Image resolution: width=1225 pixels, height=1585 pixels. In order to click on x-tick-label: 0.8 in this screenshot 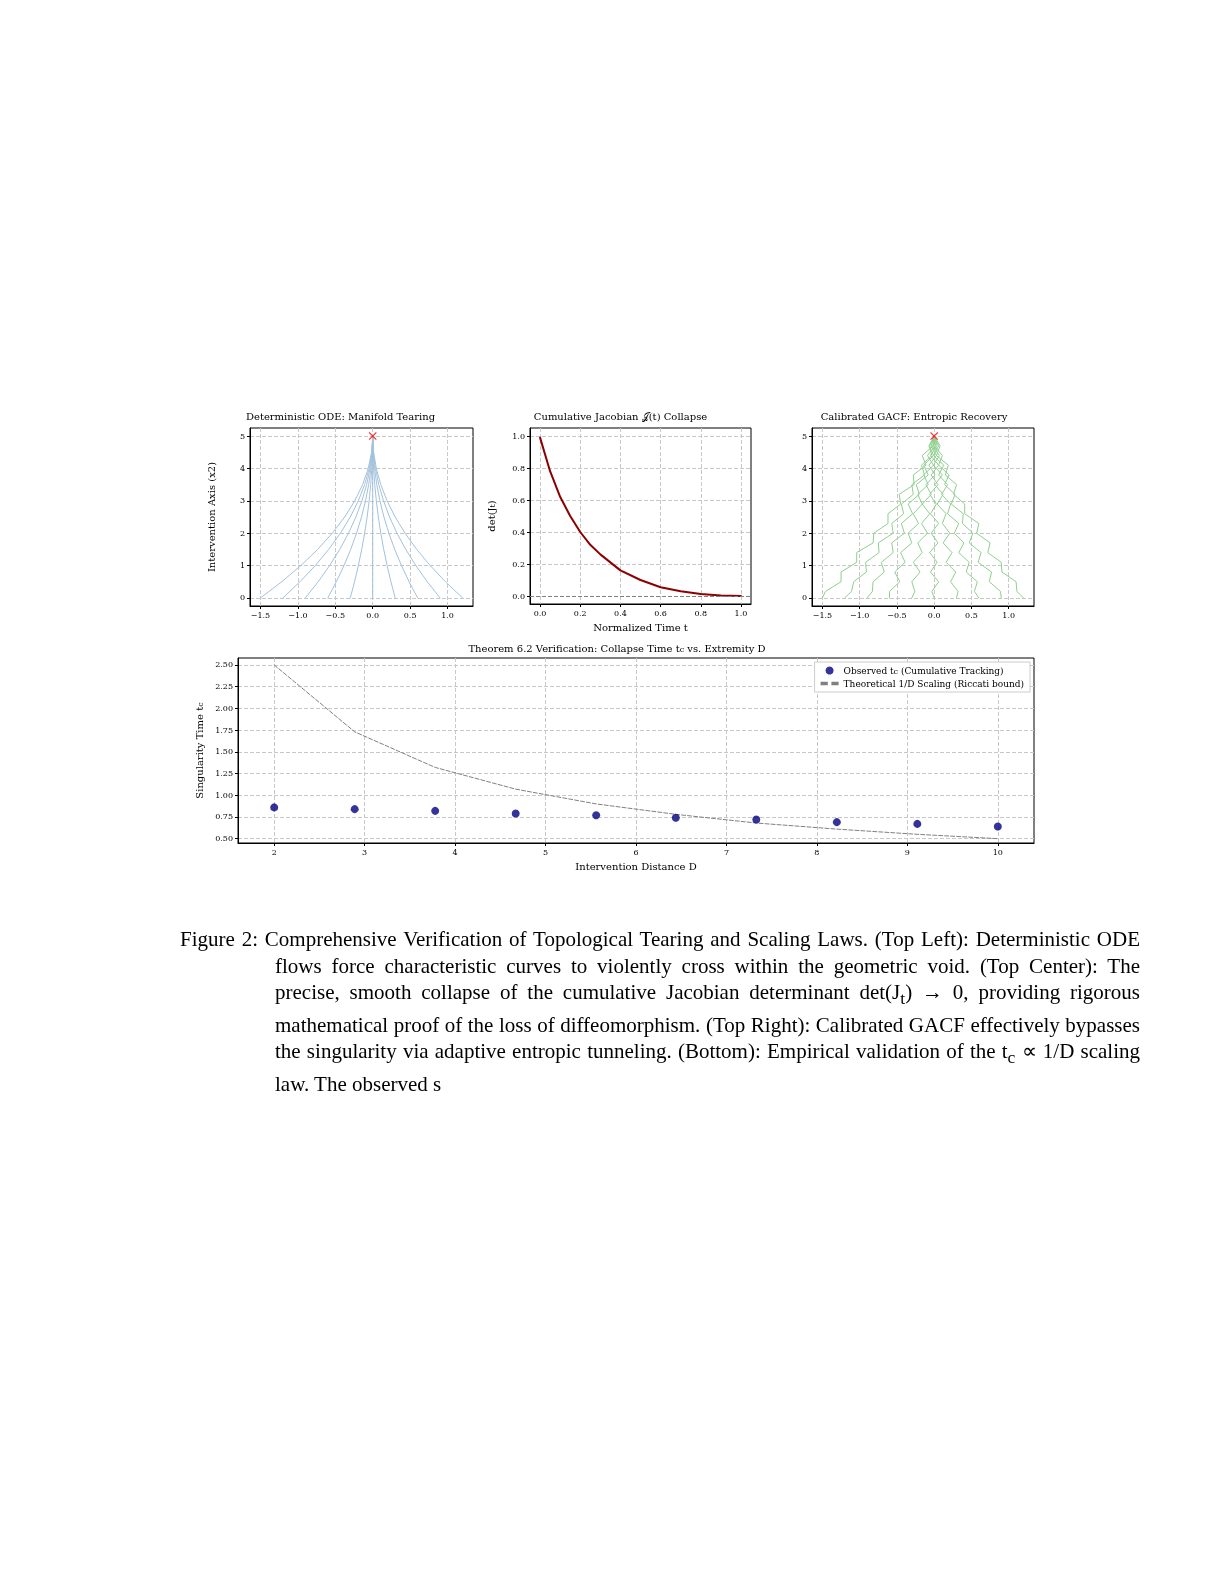, I will do `click(701, 613)`.